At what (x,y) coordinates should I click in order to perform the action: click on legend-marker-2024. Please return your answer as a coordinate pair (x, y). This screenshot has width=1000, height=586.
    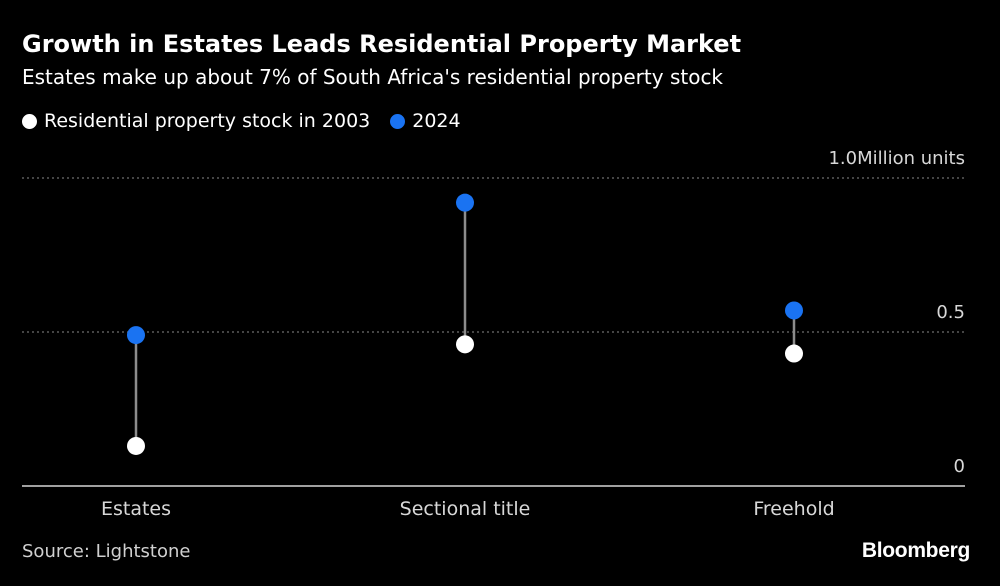
    Looking at the image, I should click on (398, 121).